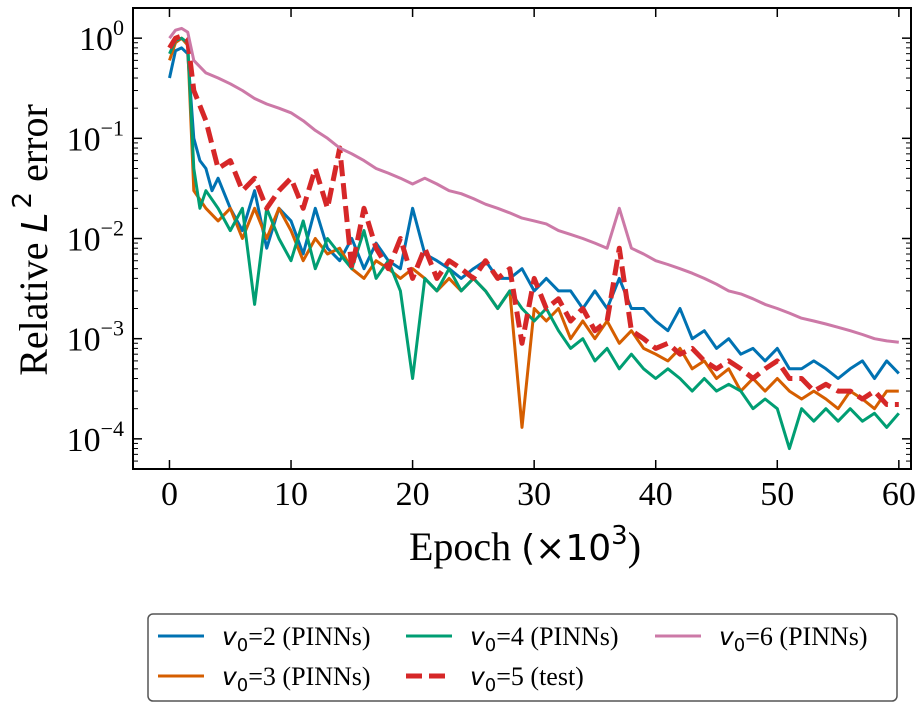 The image size is (921, 710). I want to click on legend-label: v0=4 (PINNs), so click(544, 639).